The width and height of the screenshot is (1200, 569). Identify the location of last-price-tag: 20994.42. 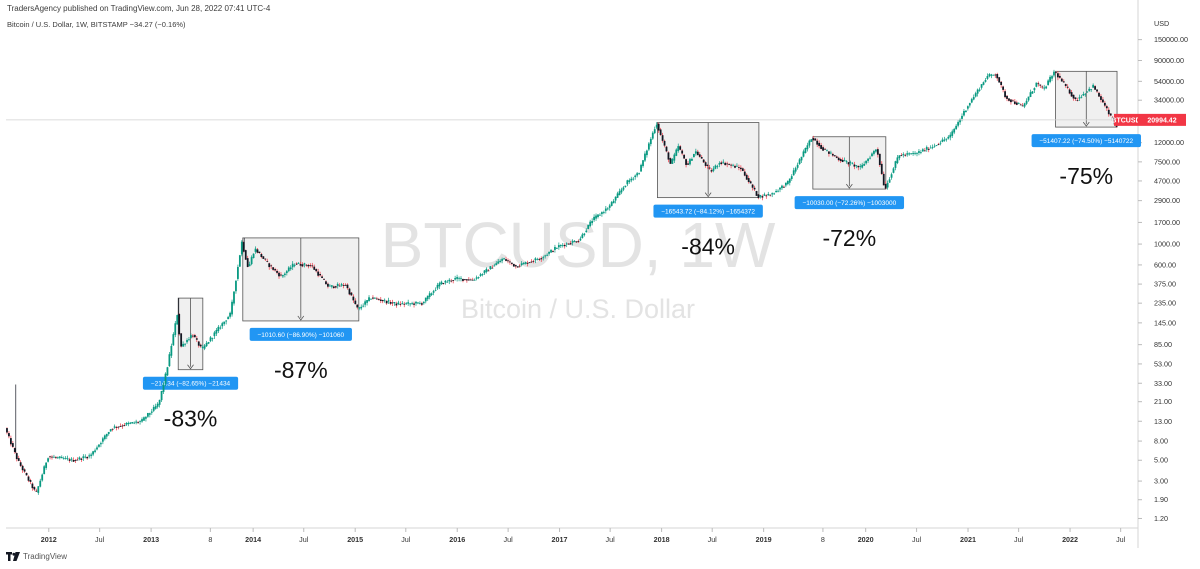
(1161, 120).